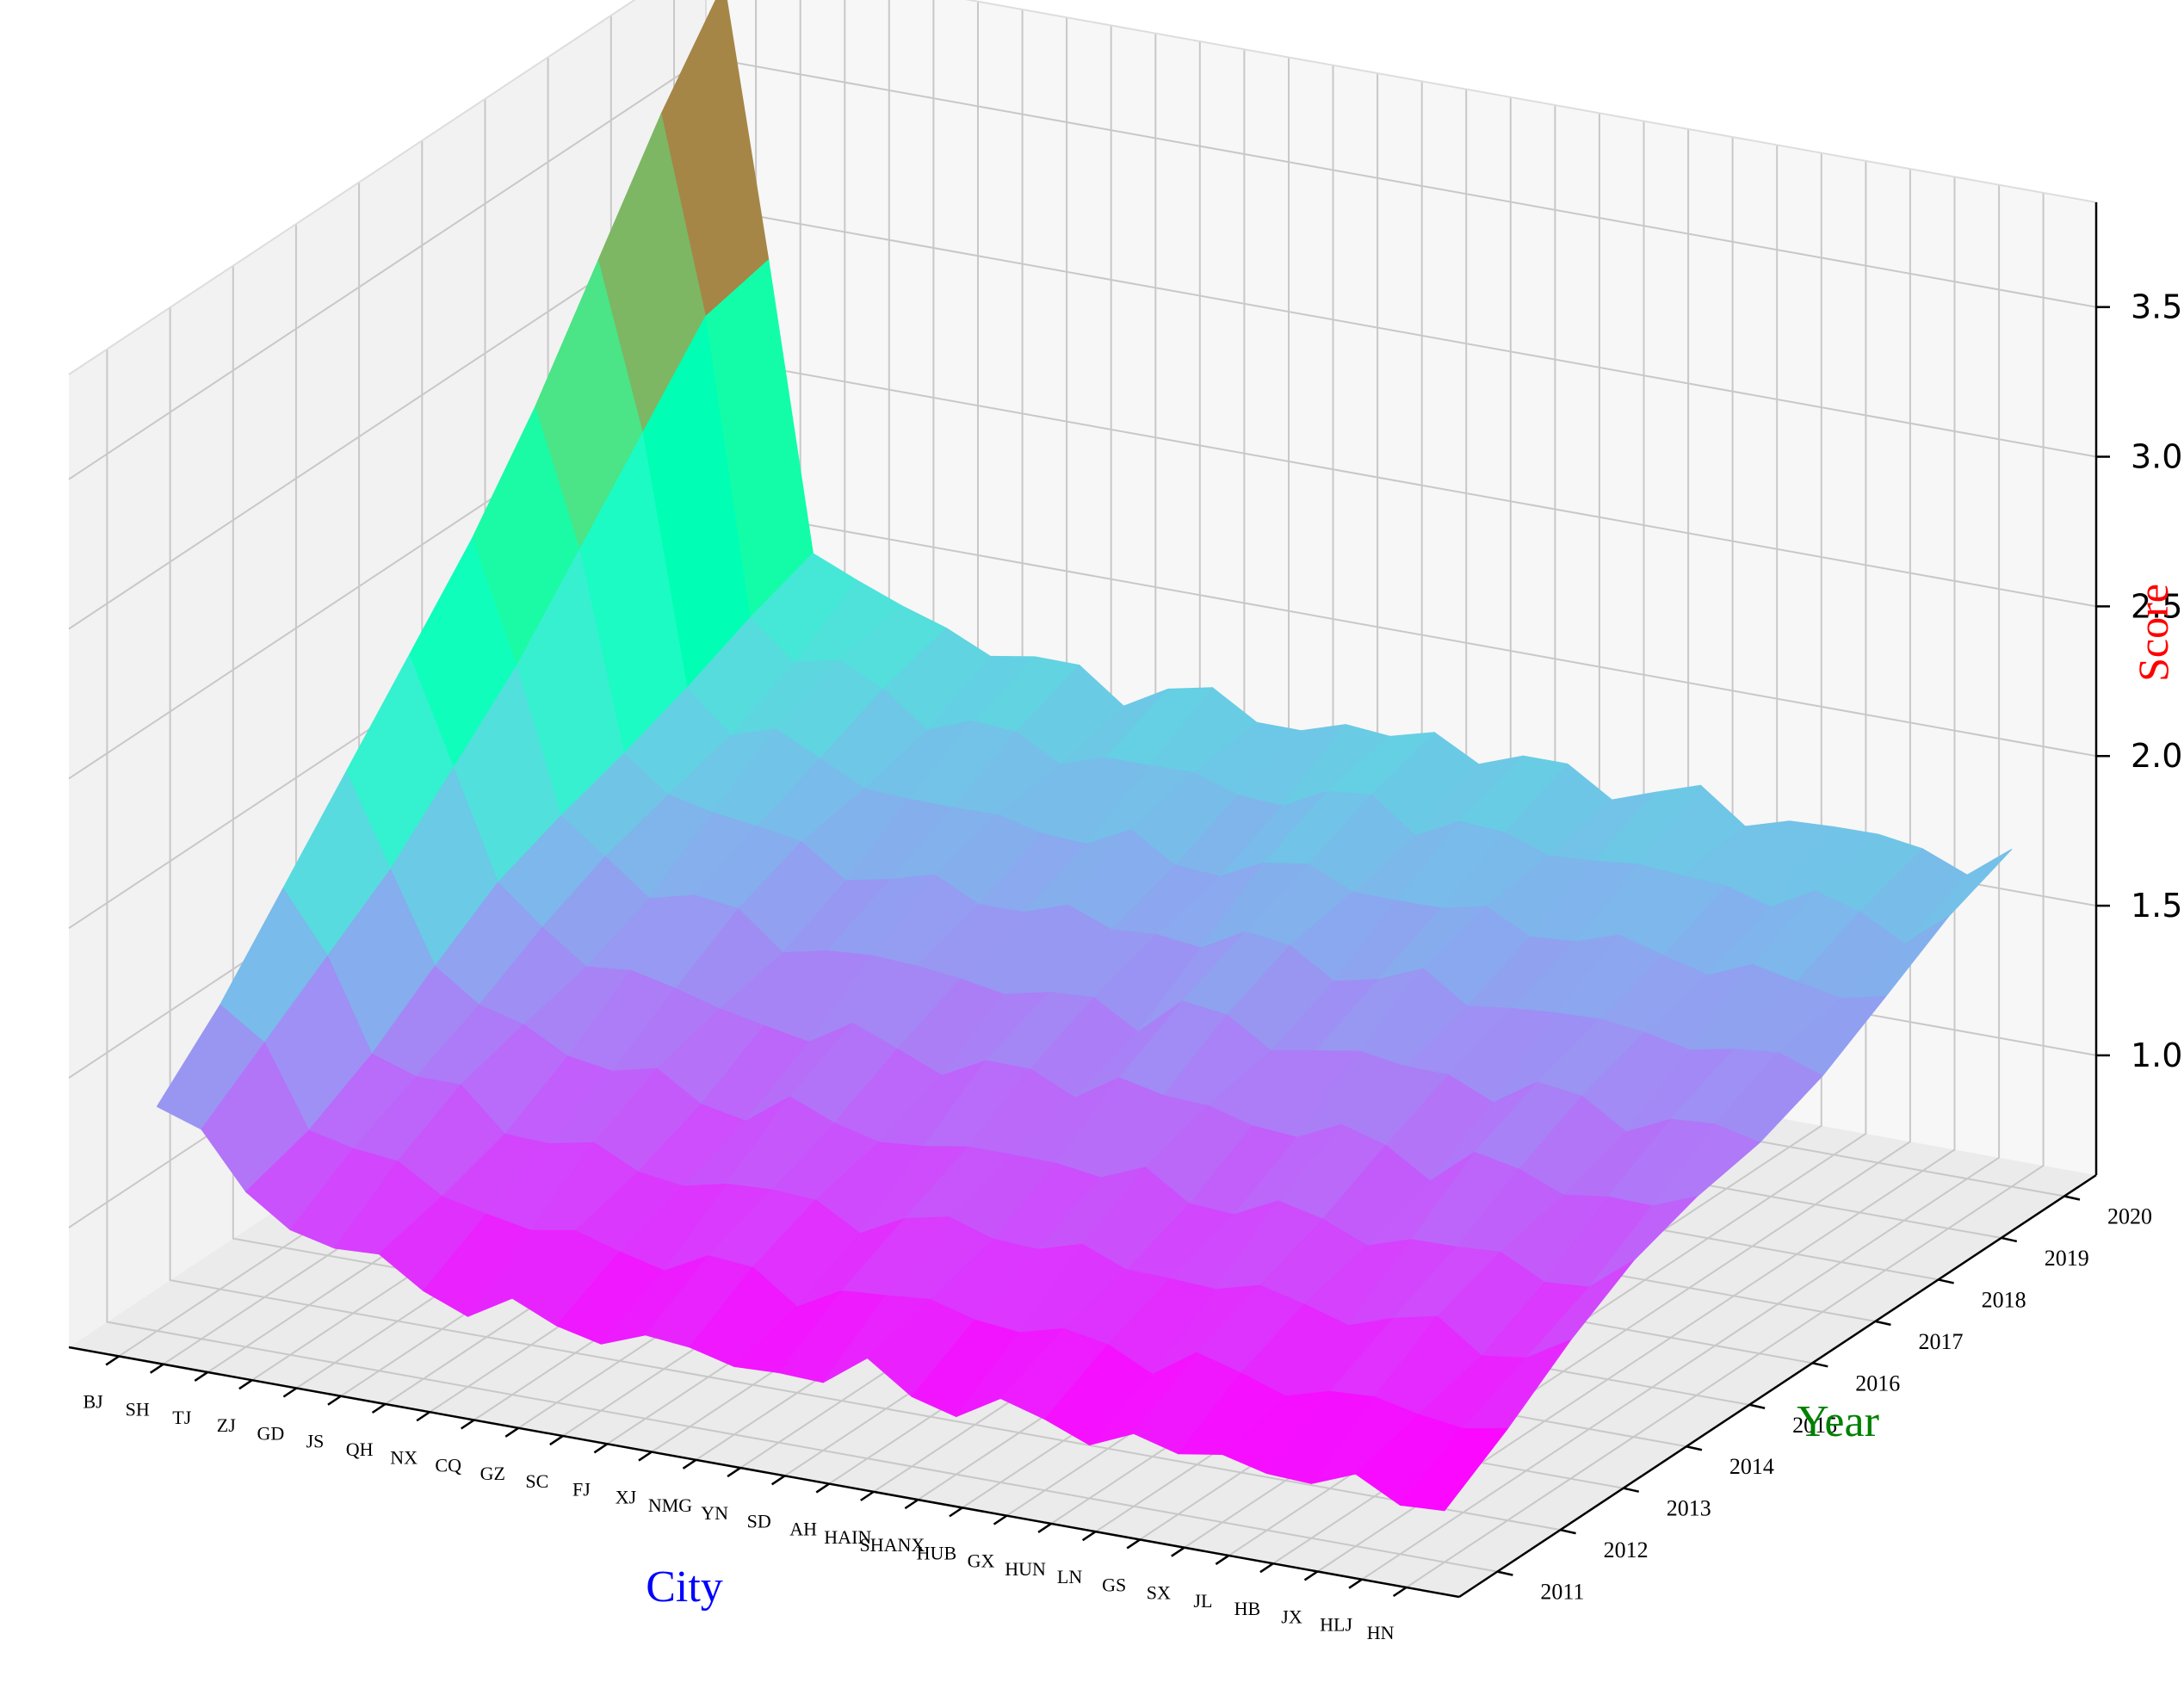  I want to click on x-tick-label: JS, so click(316, 1441).